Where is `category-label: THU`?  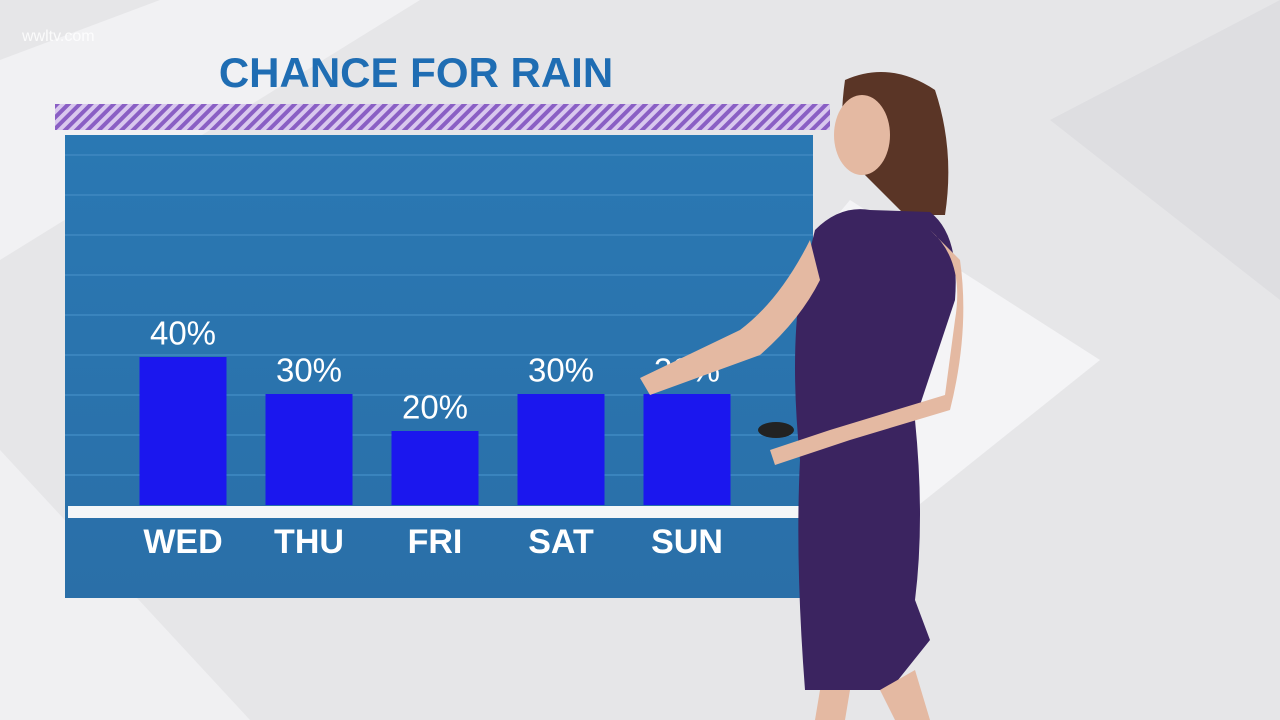 category-label: THU is located at coordinates (309, 542).